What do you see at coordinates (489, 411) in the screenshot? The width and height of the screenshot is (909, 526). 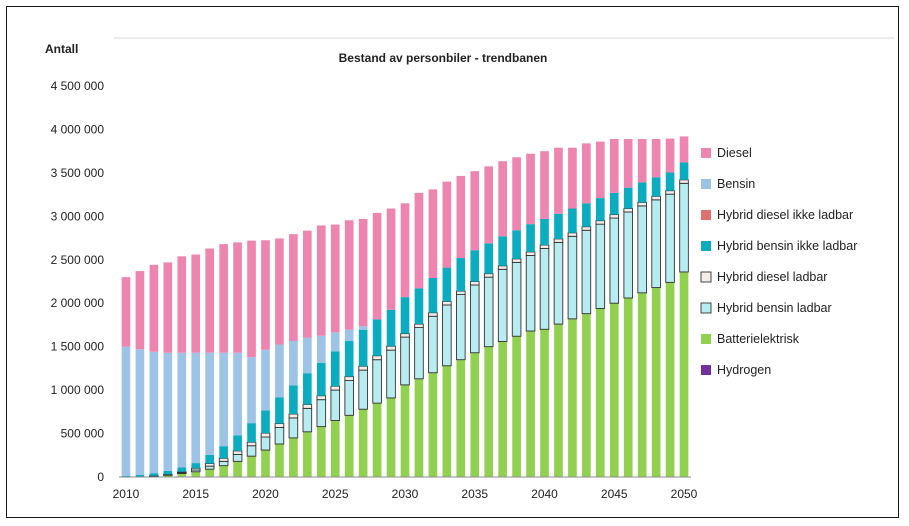 I see `bar-segment-batterielektrisk-2036` at bounding box center [489, 411].